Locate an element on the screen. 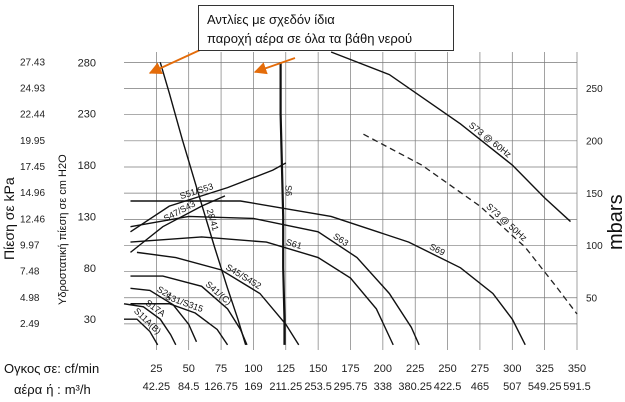 Image resolution: width=625 pixels, height=402 pixels. y-tick-cm: 80 is located at coordinates (90, 269).